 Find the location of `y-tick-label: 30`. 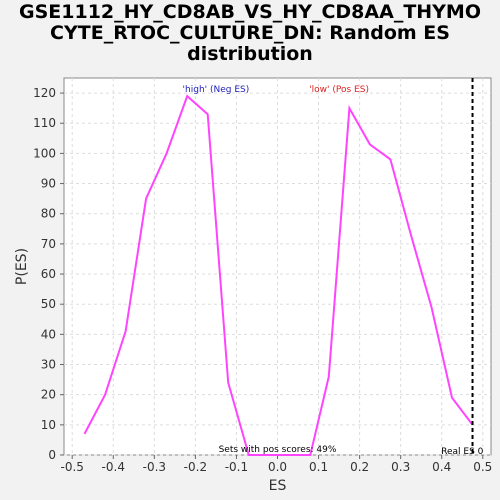

y-tick-label: 30 is located at coordinates (48, 365).